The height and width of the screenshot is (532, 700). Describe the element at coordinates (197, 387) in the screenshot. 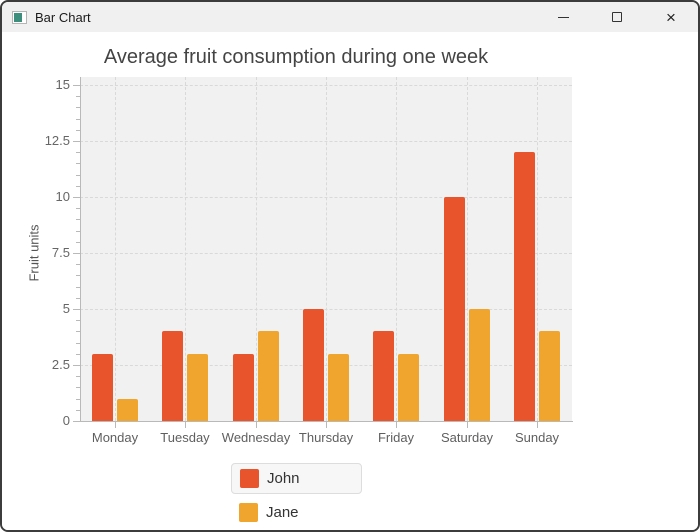

I see `bar-jane-tuesday` at that location.